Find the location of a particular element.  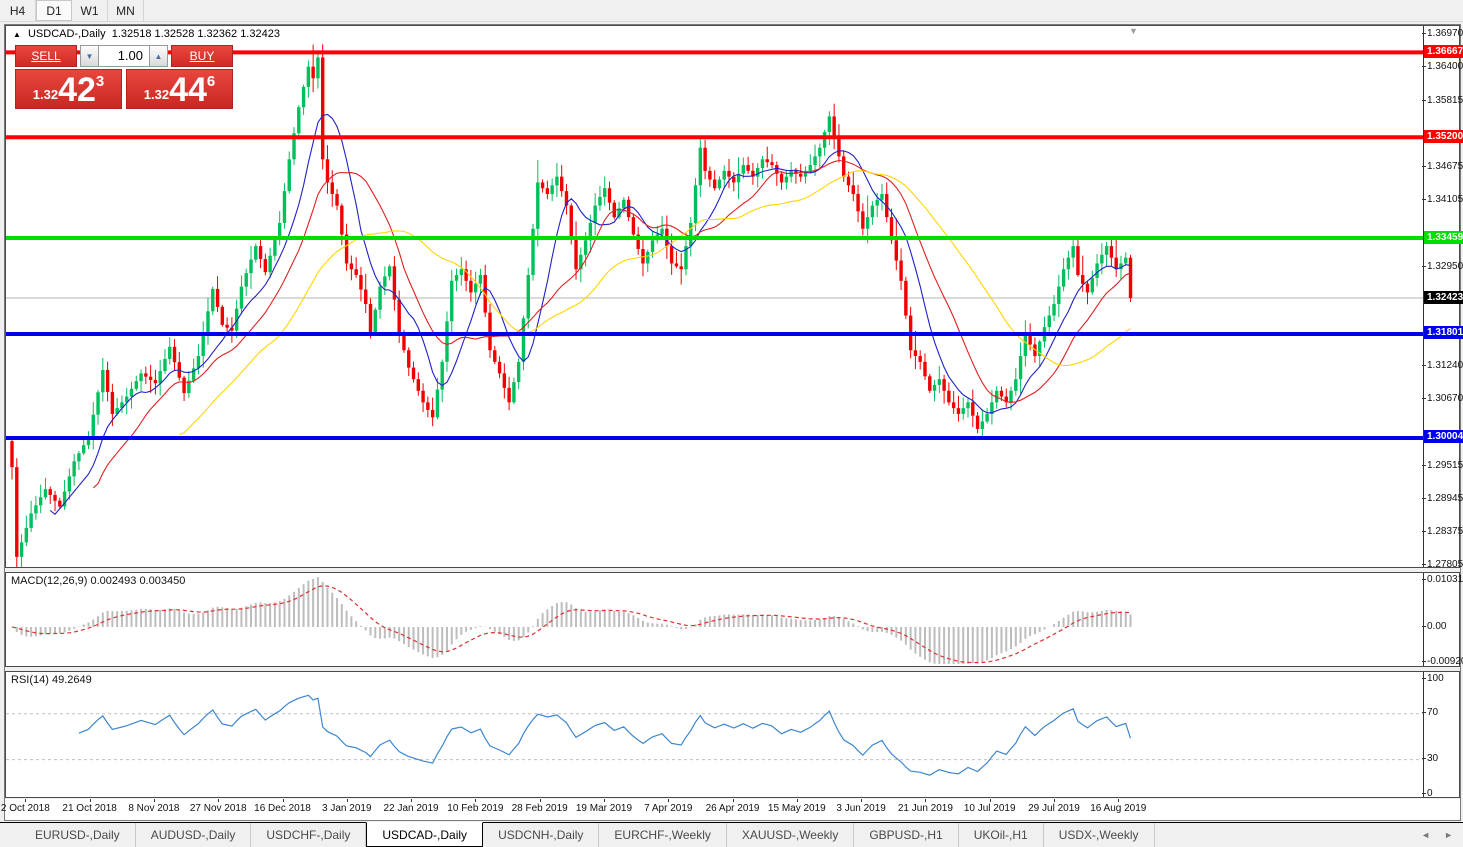

tab-usdcad-daily: USDCAD-,Daily is located at coordinates (425, 834).